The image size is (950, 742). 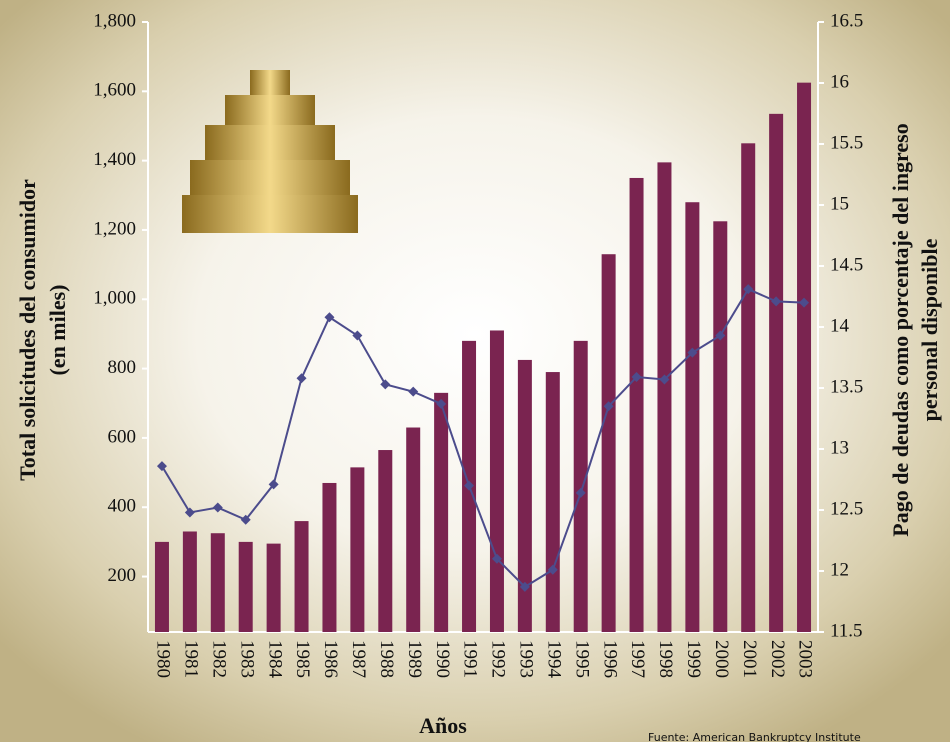 I want to click on y-tick-label: 400, so click(x=122, y=506).